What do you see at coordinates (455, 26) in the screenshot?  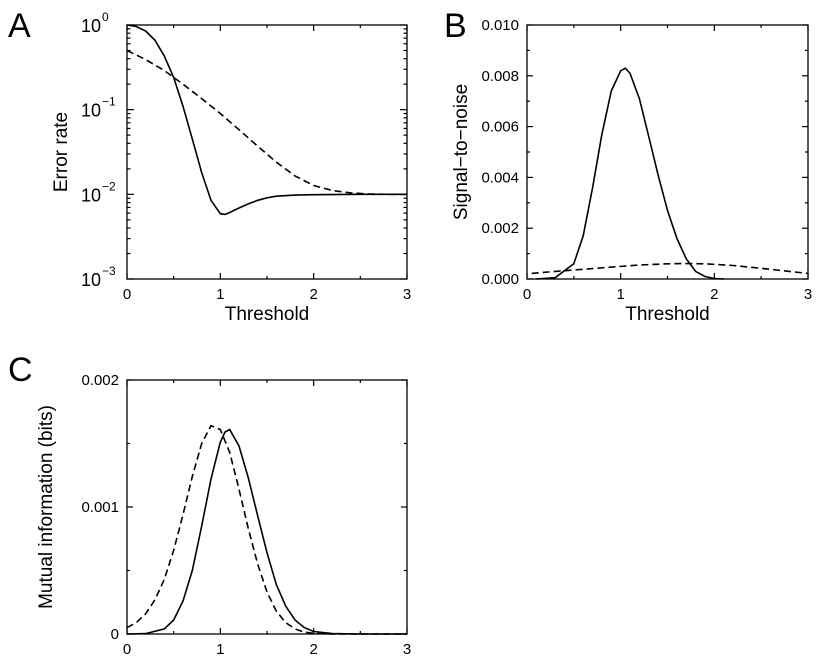 I see `panel-b-label: B` at bounding box center [455, 26].